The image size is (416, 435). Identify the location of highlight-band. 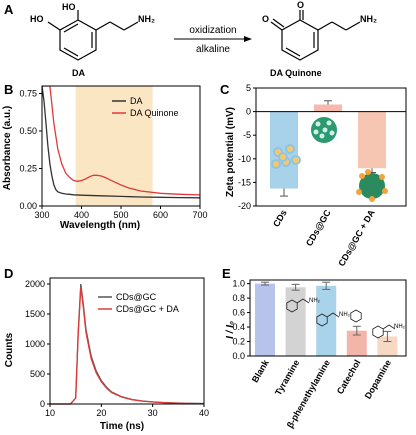
(114, 146).